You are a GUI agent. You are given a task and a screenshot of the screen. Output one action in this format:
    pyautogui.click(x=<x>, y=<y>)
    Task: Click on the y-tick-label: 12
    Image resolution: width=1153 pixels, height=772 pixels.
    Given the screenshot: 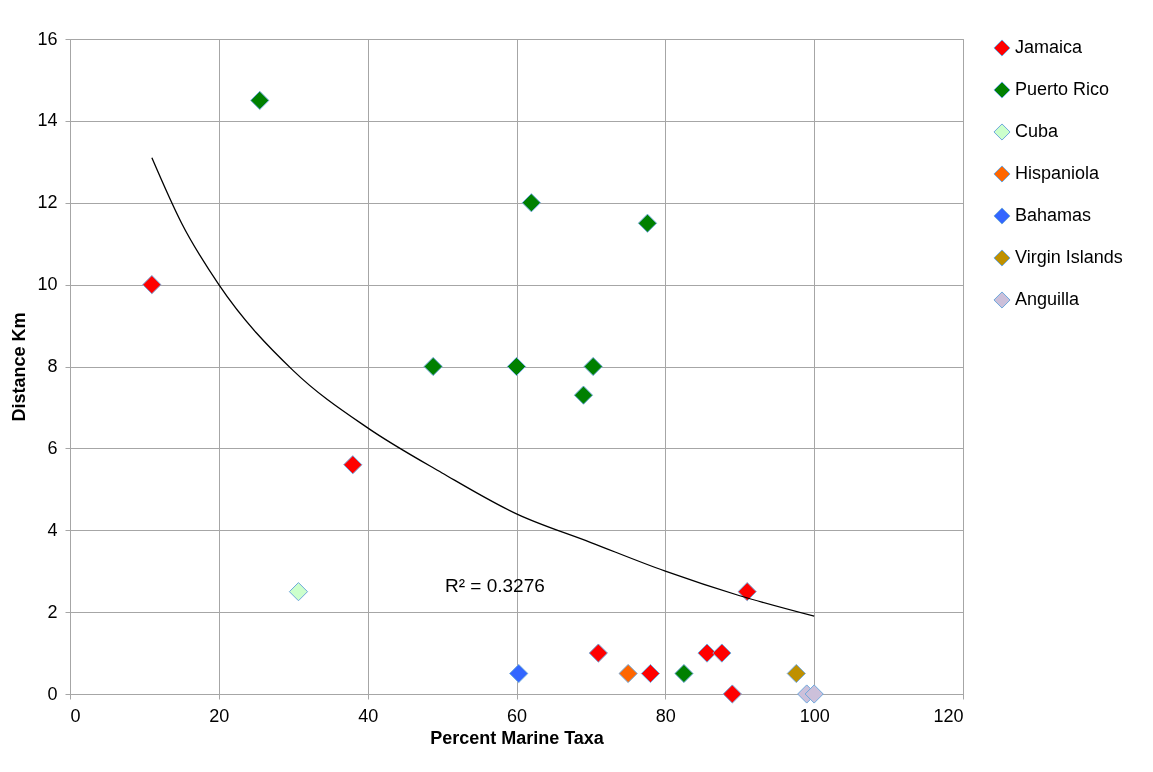 What is the action you would take?
    pyautogui.click(x=47, y=202)
    